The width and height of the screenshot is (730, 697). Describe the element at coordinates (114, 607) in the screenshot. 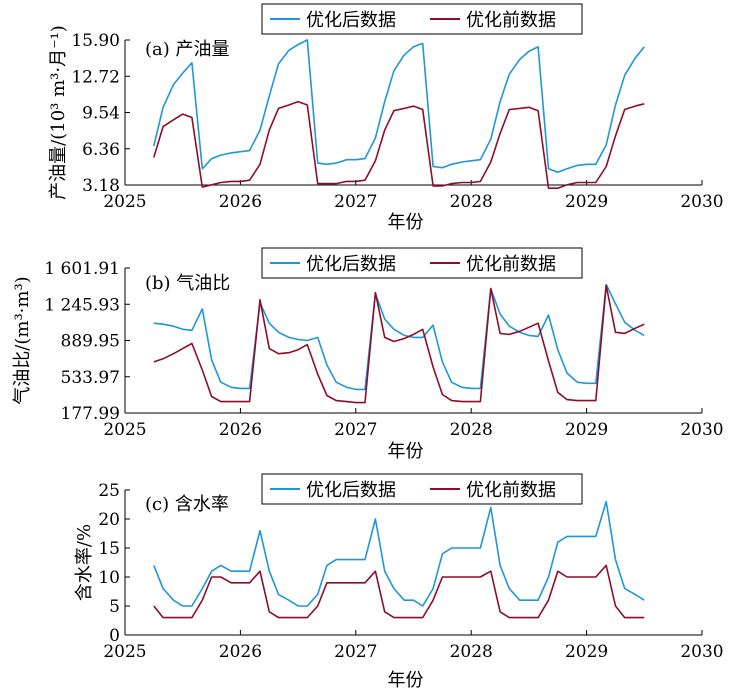

I see `y-tick-label: 5` at that location.